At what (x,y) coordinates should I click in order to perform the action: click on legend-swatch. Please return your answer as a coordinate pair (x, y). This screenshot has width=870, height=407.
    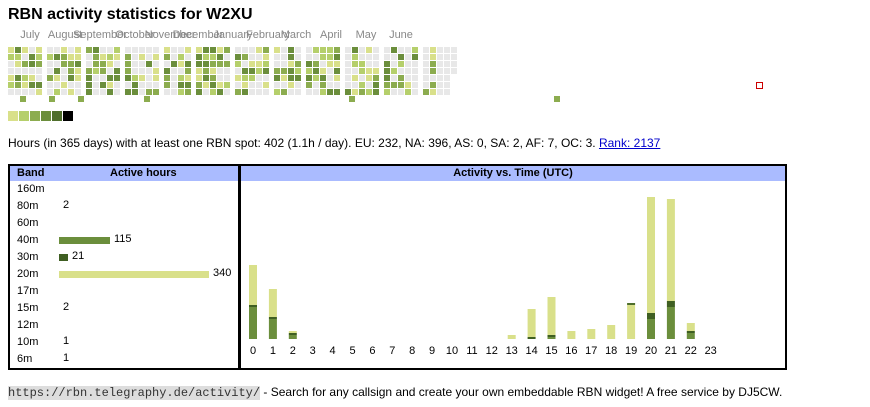
    Looking at the image, I should click on (46, 116).